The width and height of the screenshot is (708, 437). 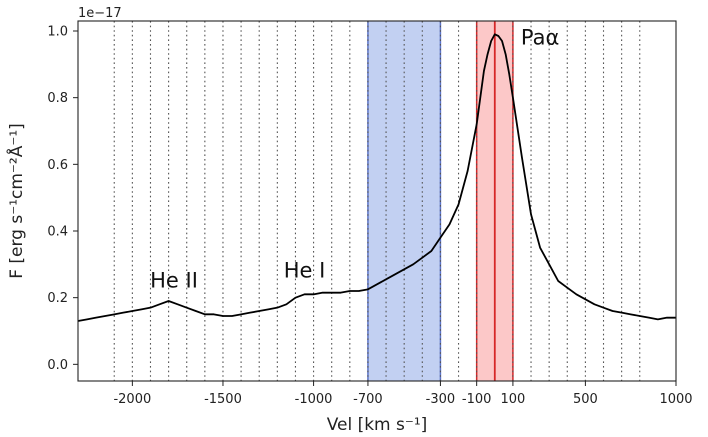 I want to click on x-axis-ticks: -2000 -1500 -1000 -700 -300 -100 100 500 1000, so click(x=403, y=394).